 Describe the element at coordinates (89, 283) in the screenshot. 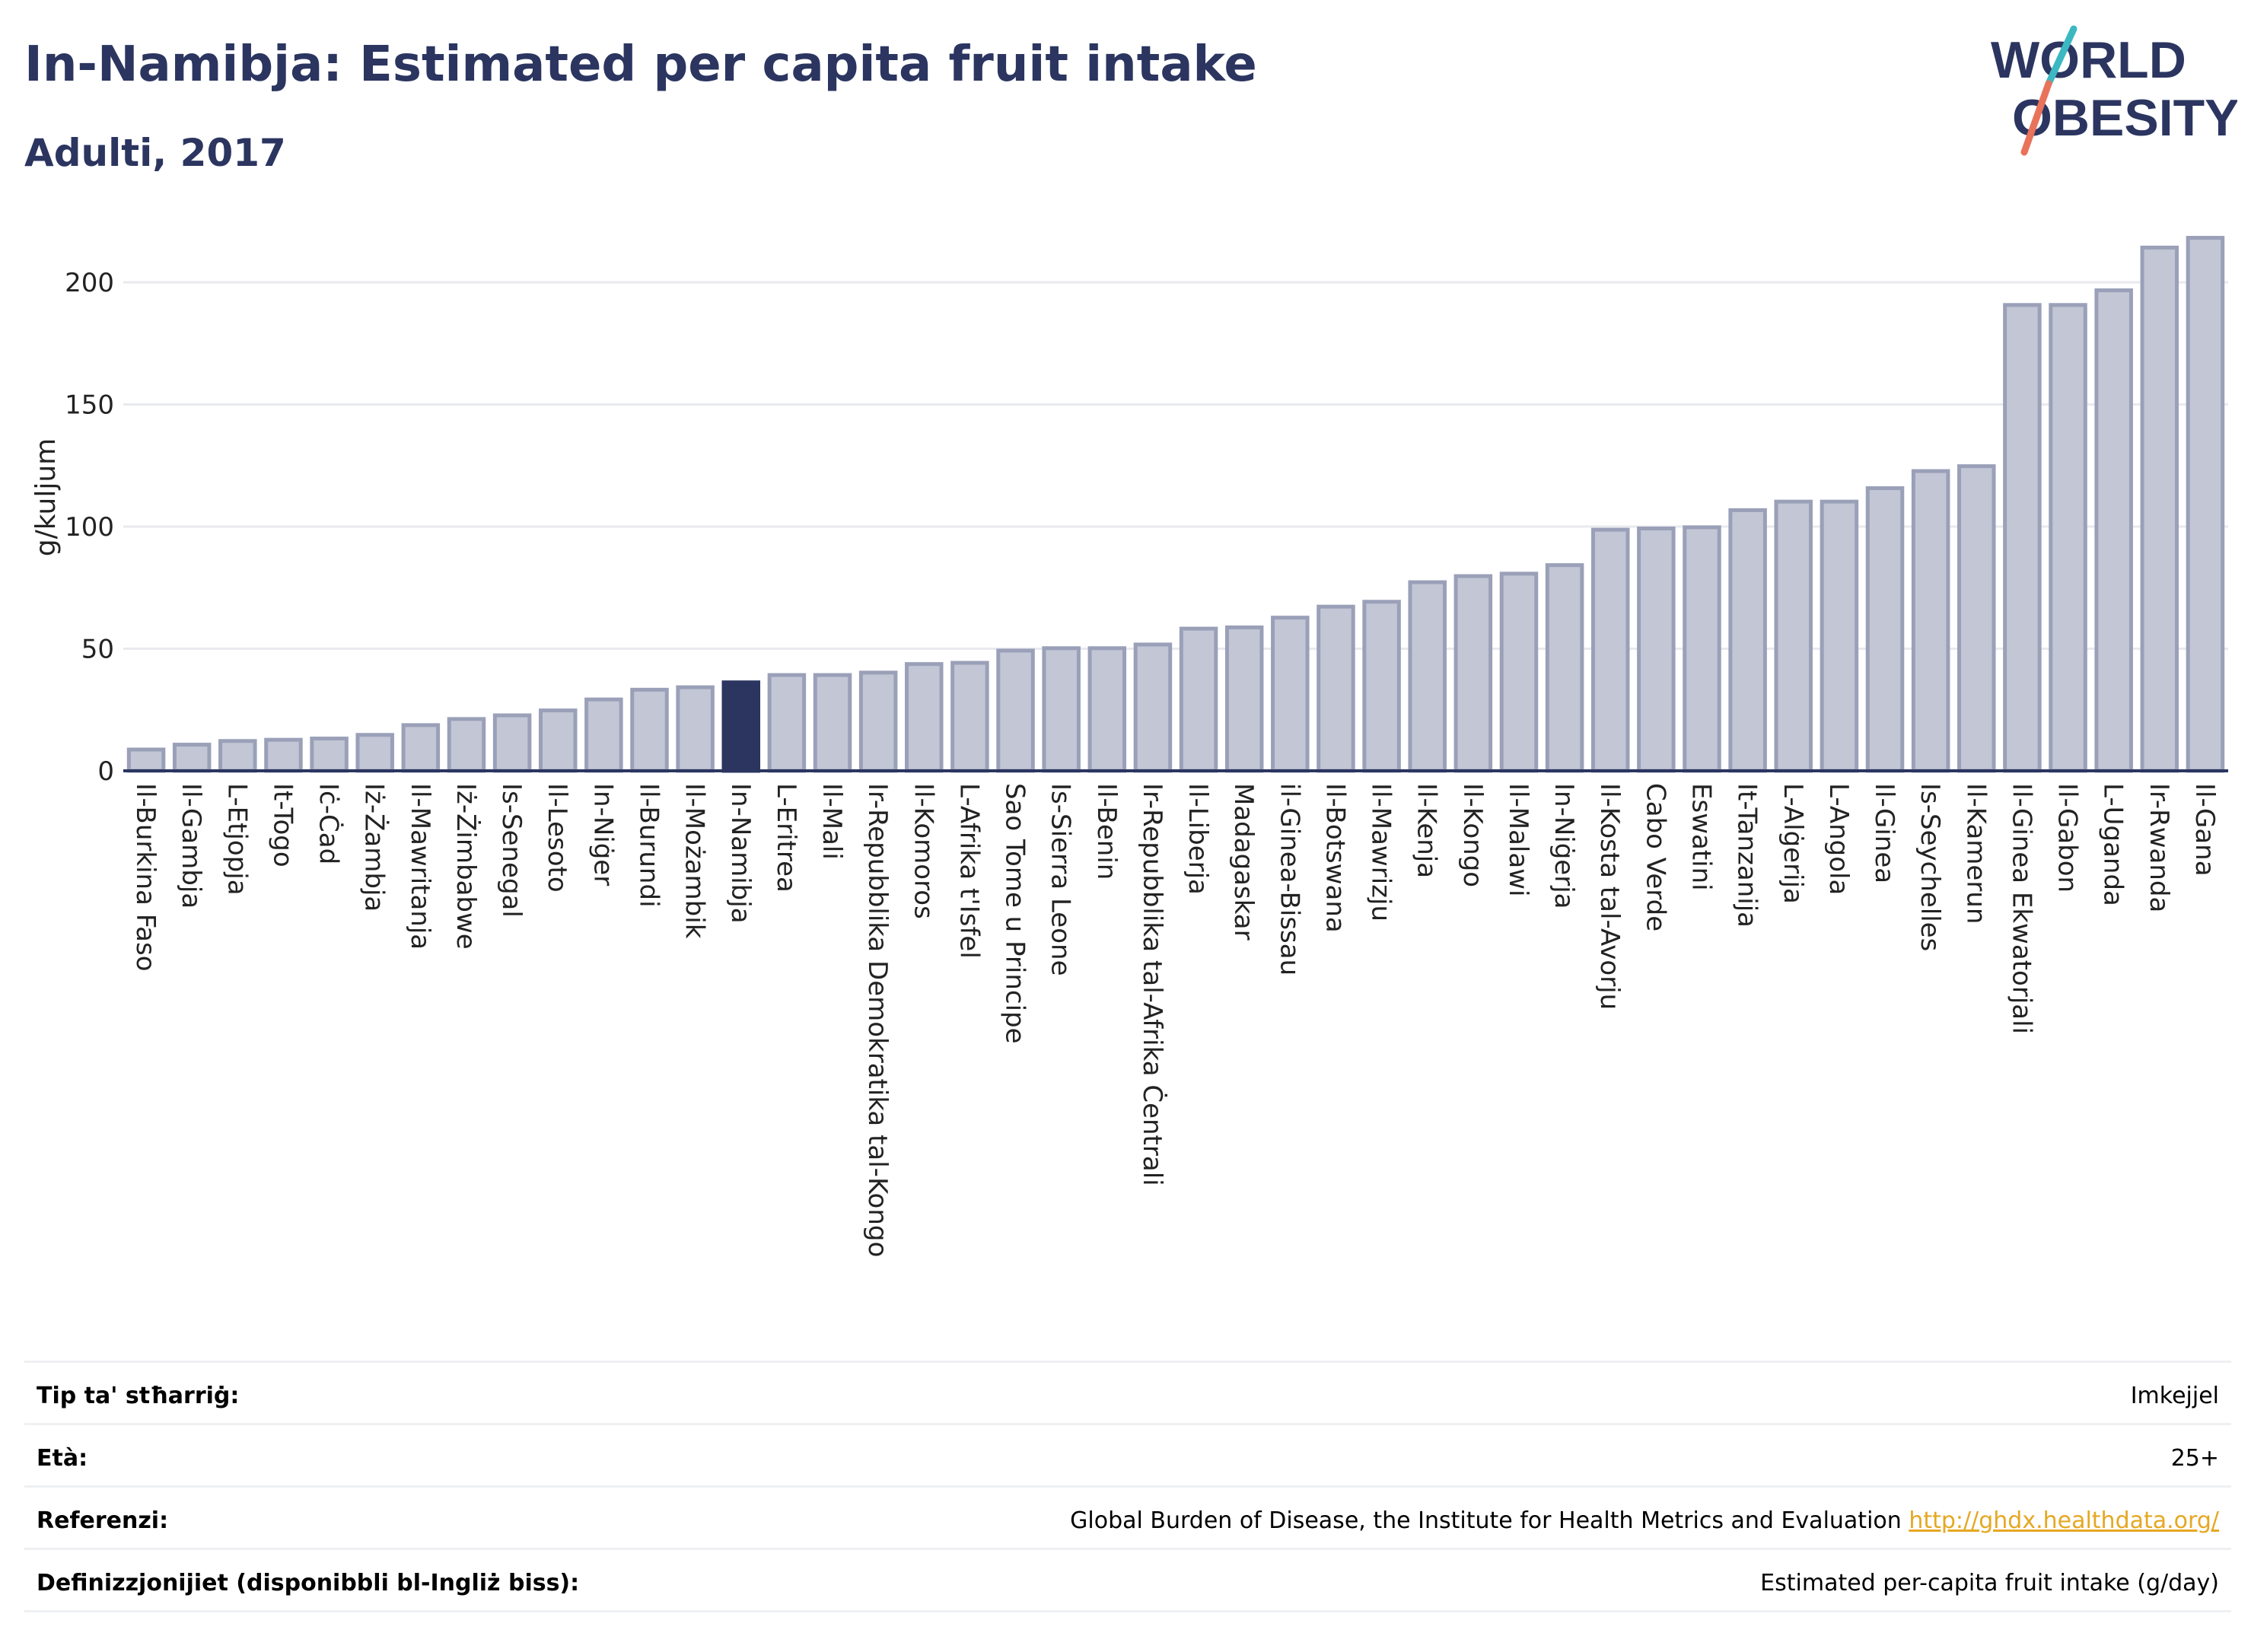

I see `y-tick-label: 200` at that location.